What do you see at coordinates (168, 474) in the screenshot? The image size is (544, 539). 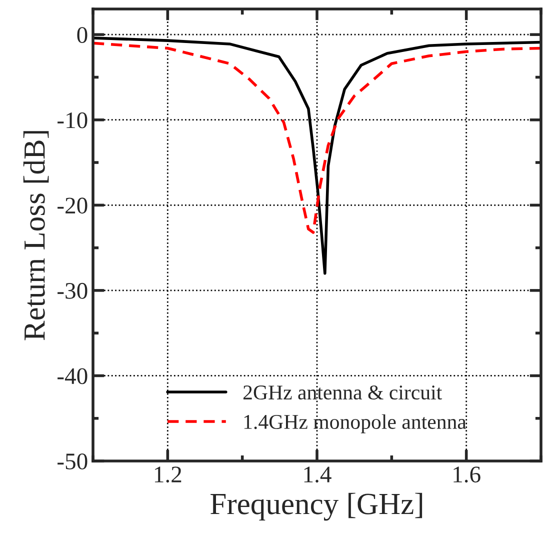 I see `x-tick-label: 1.2` at bounding box center [168, 474].